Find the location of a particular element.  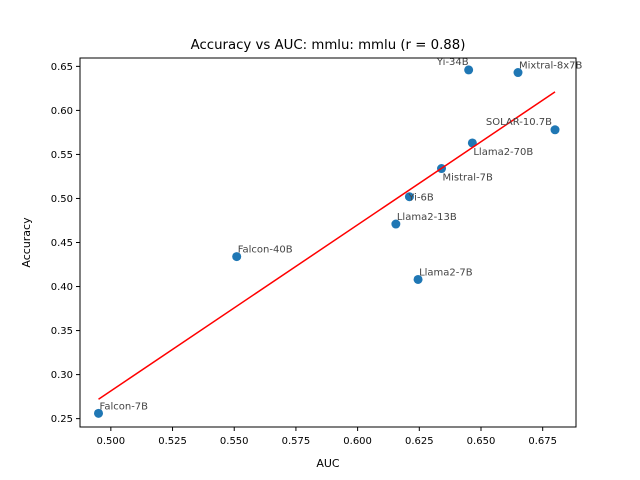

y-tick-label: 0.45 is located at coordinates (62, 243).